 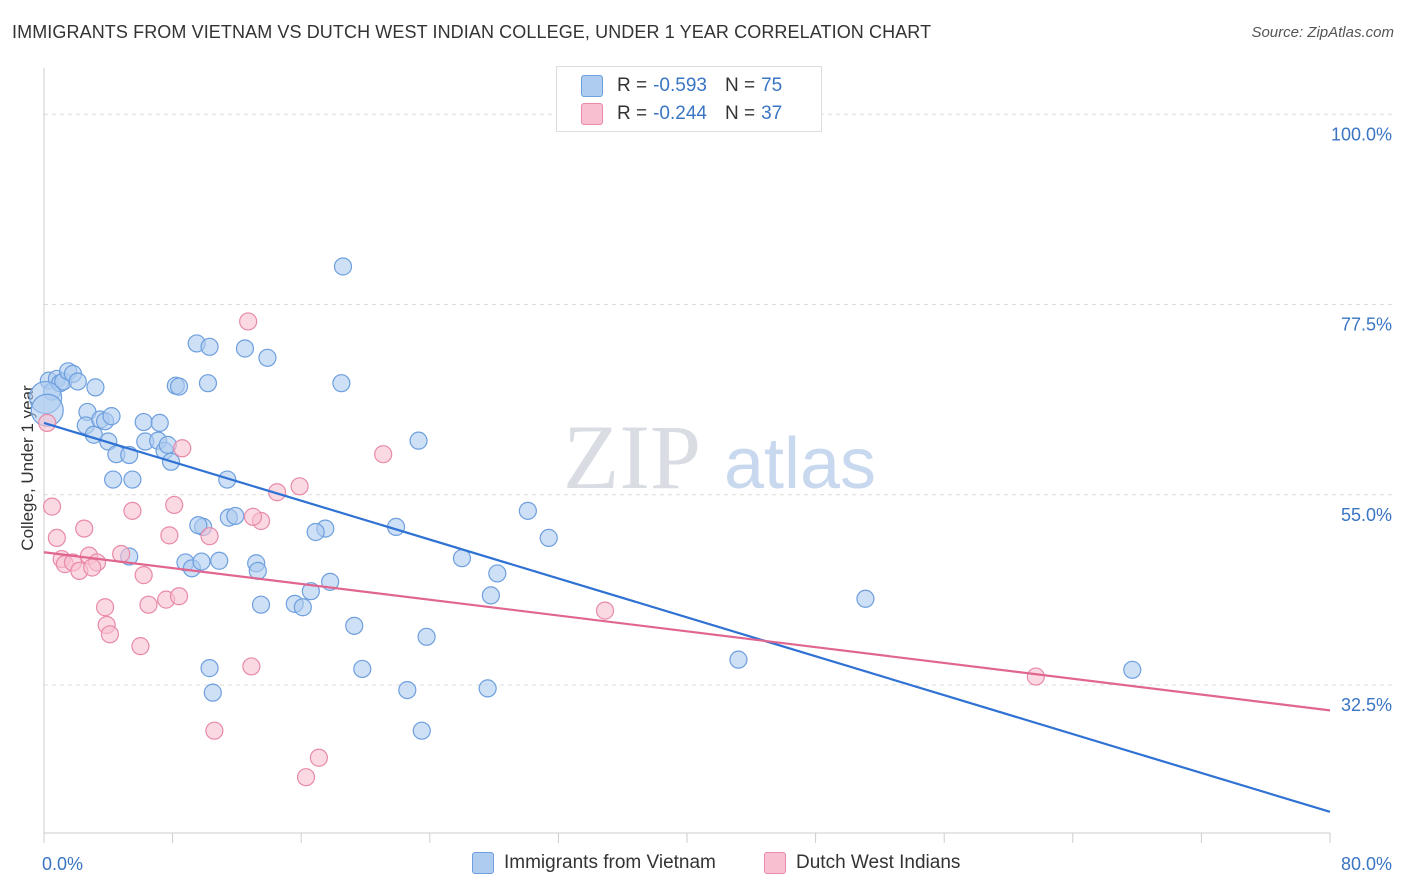 What do you see at coordinates (1366, 864) in the screenshot?
I see `x-tick-label: 80.0%` at bounding box center [1366, 864].